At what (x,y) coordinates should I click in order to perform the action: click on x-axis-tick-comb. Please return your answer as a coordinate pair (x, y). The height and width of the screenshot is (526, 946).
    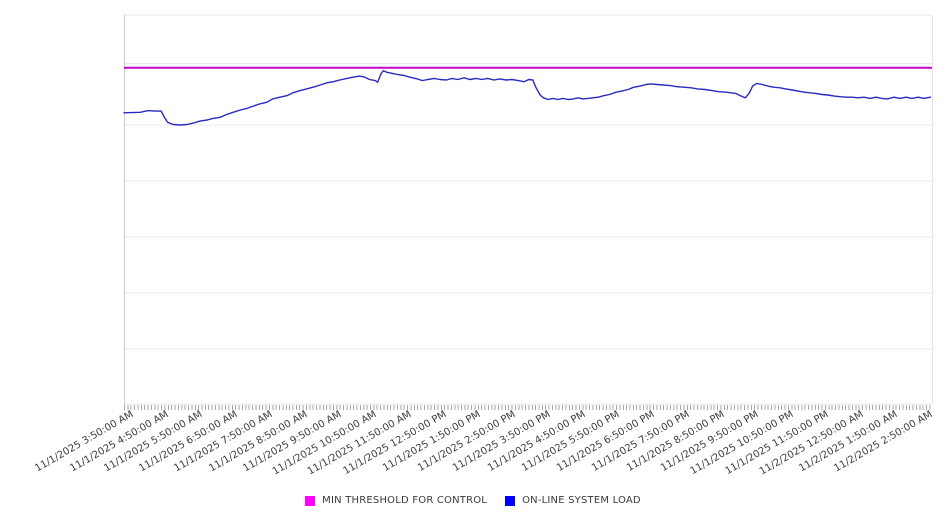
    Looking at the image, I should click on (528, 407).